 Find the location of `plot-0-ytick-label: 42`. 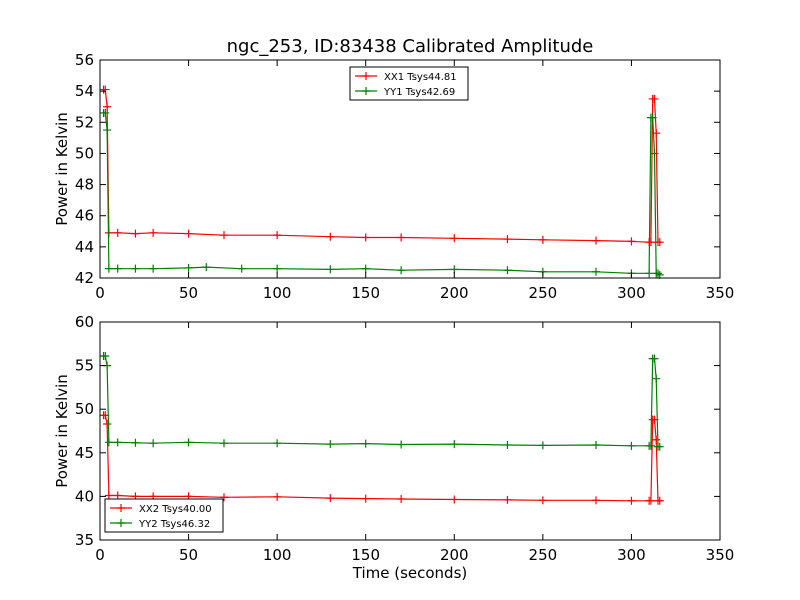

plot-0-ytick-label: 42 is located at coordinates (84, 278).